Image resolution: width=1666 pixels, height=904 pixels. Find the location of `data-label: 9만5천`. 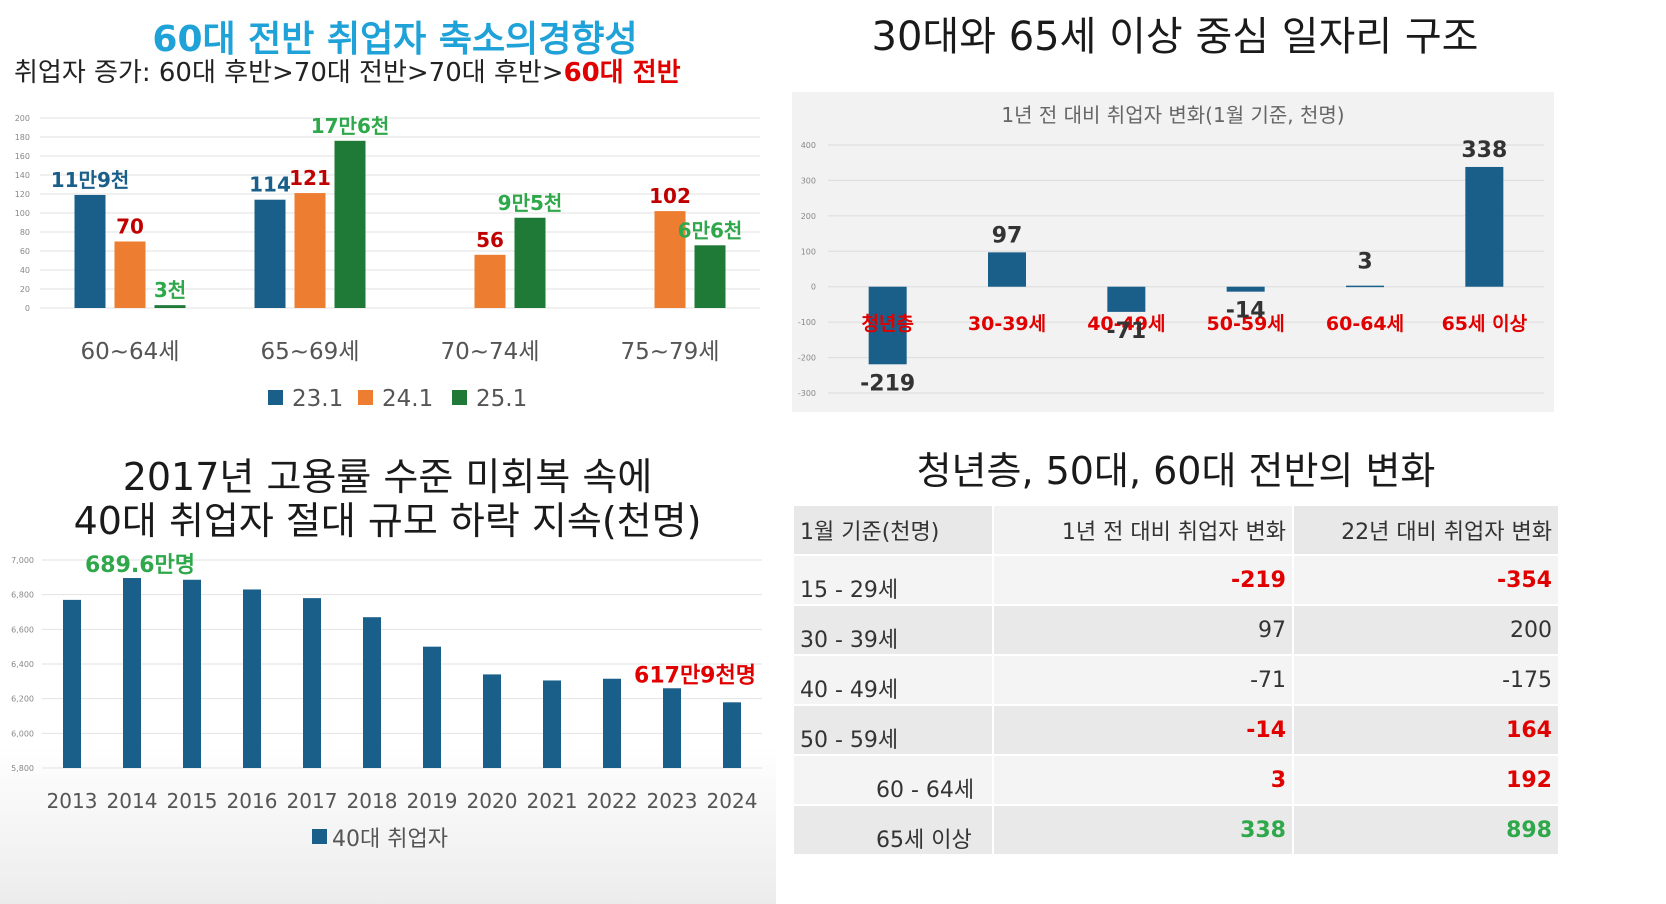

data-label: 9만5천 is located at coordinates (530, 203).